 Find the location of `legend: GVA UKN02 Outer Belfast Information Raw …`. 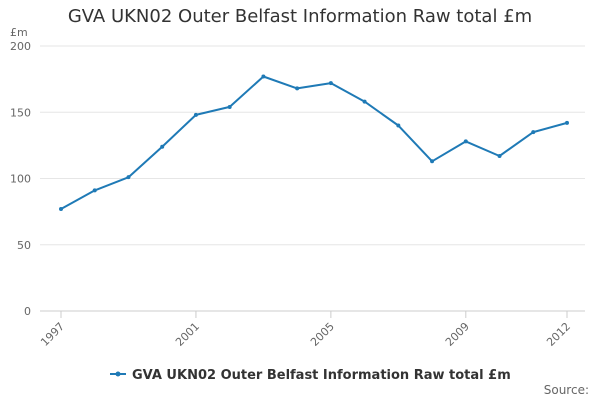

legend: GVA UKN02 Outer Belfast Information Raw … is located at coordinates (310, 375).